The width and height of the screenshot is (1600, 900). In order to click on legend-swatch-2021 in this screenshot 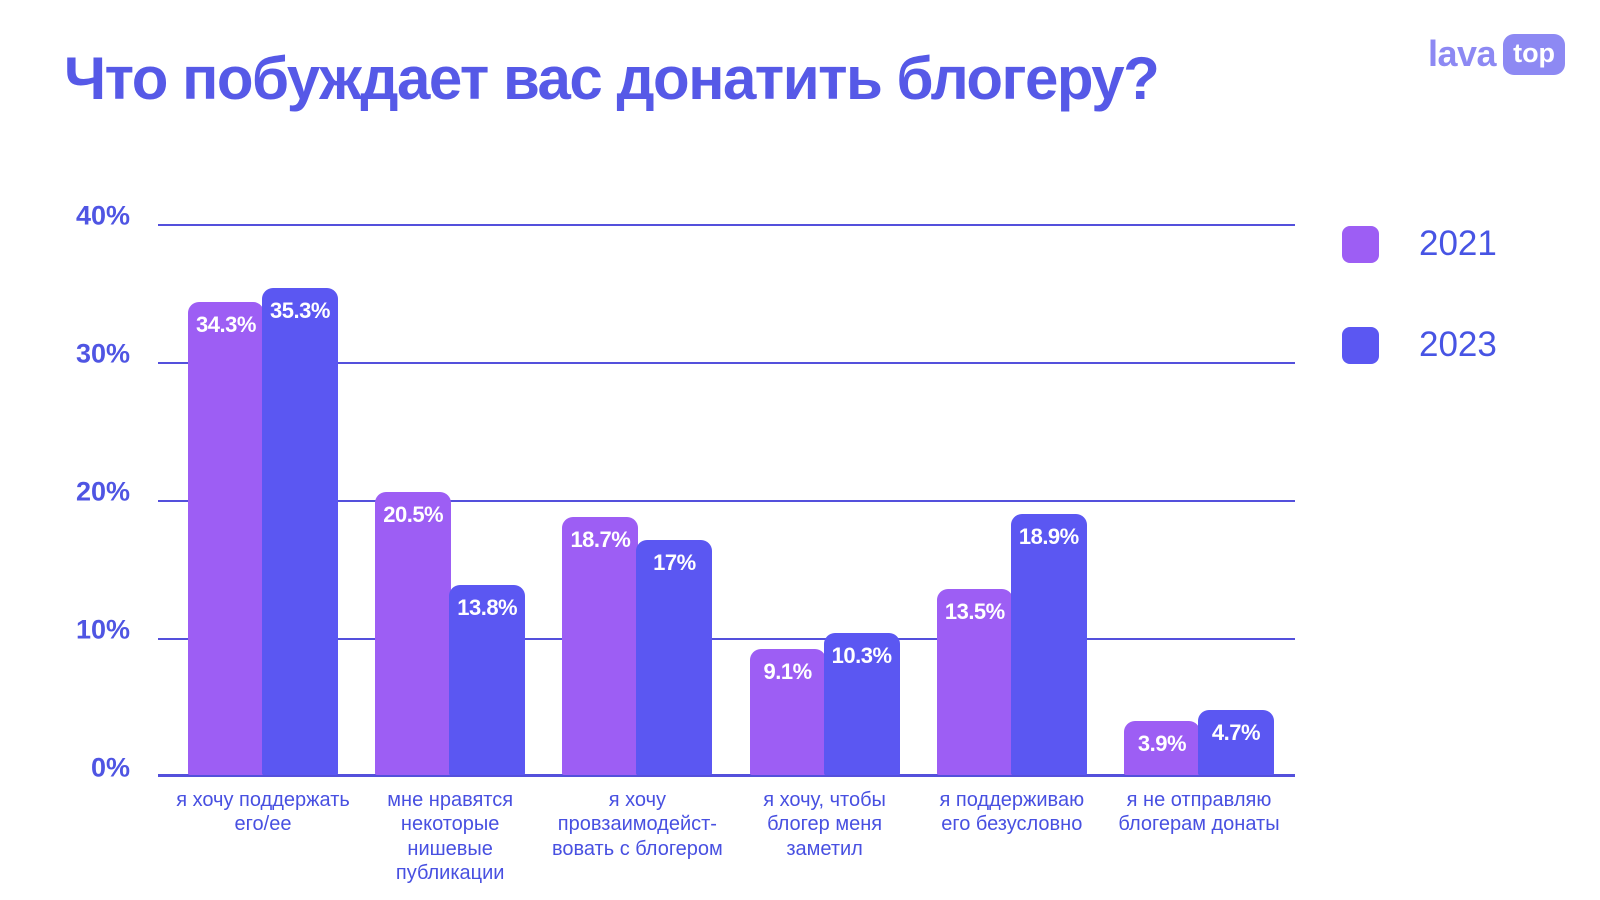, I will do `click(1360, 244)`.